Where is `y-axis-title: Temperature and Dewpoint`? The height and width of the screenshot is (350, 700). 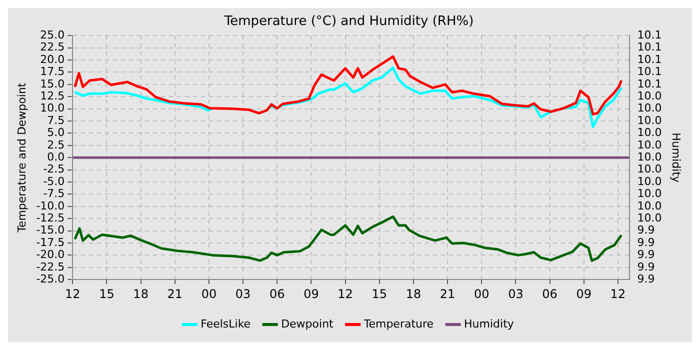 y-axis-title: Temperature and Dewpoint is located at coordinates (21, 158).